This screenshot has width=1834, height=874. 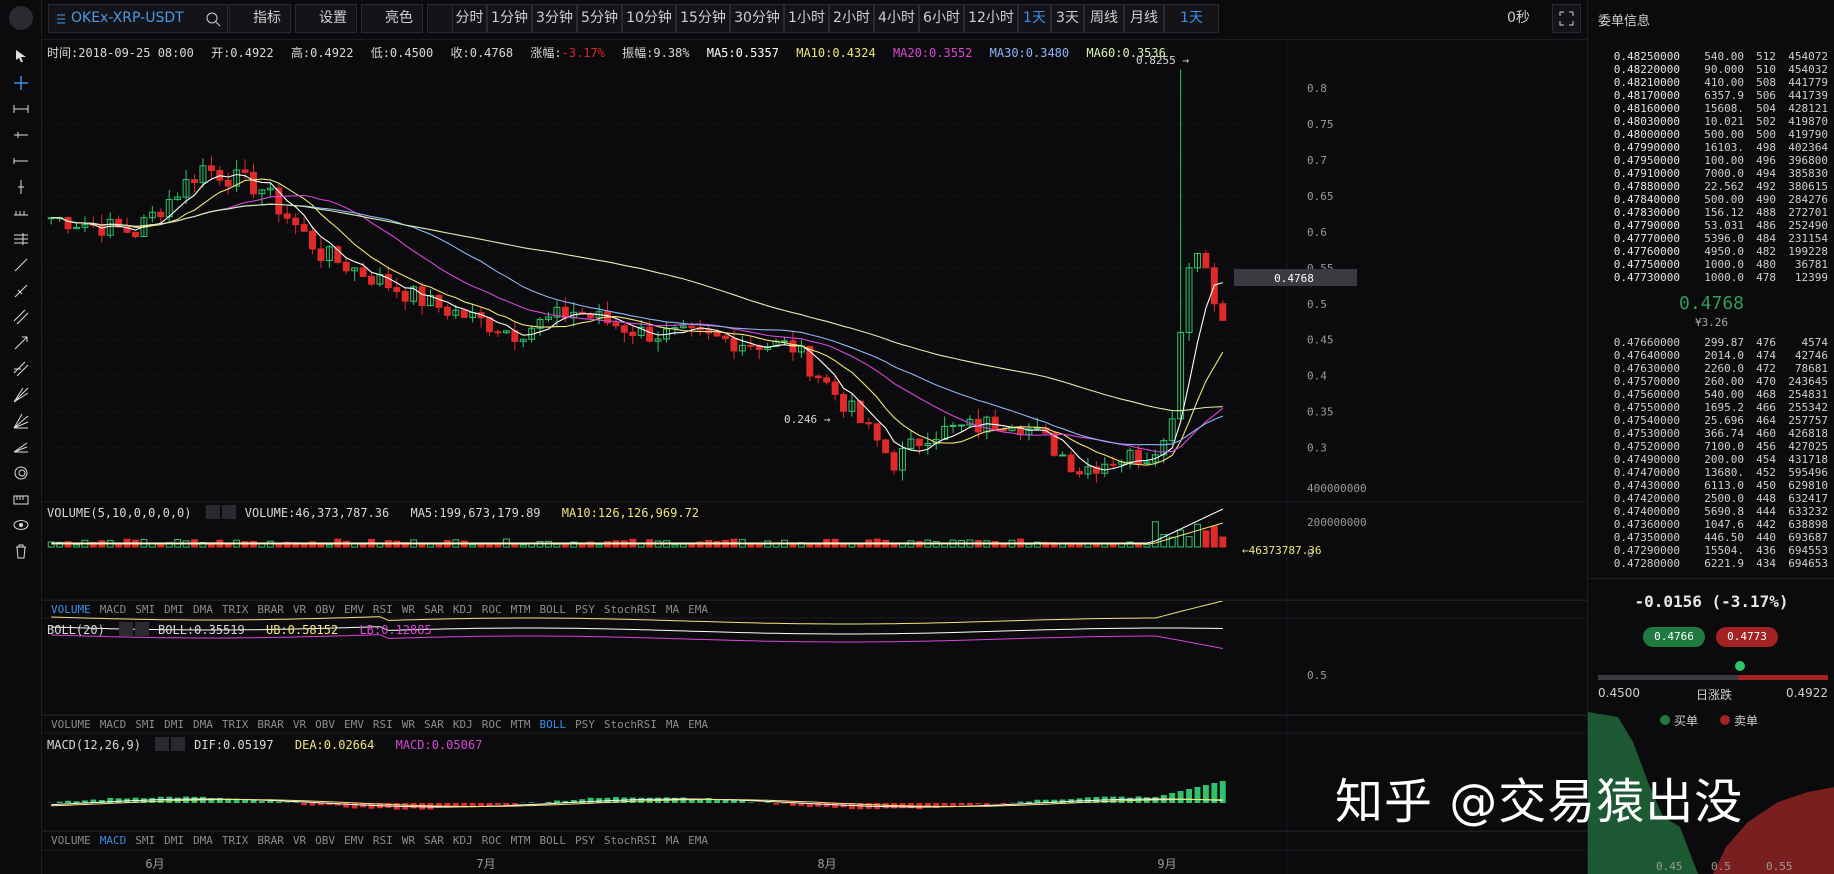 What do you see at coordinates (1713, 485) in the screenshot?
I see `bids-row: 0.47430000 6113.0 450 629810` at bounding box center [1713, 485].